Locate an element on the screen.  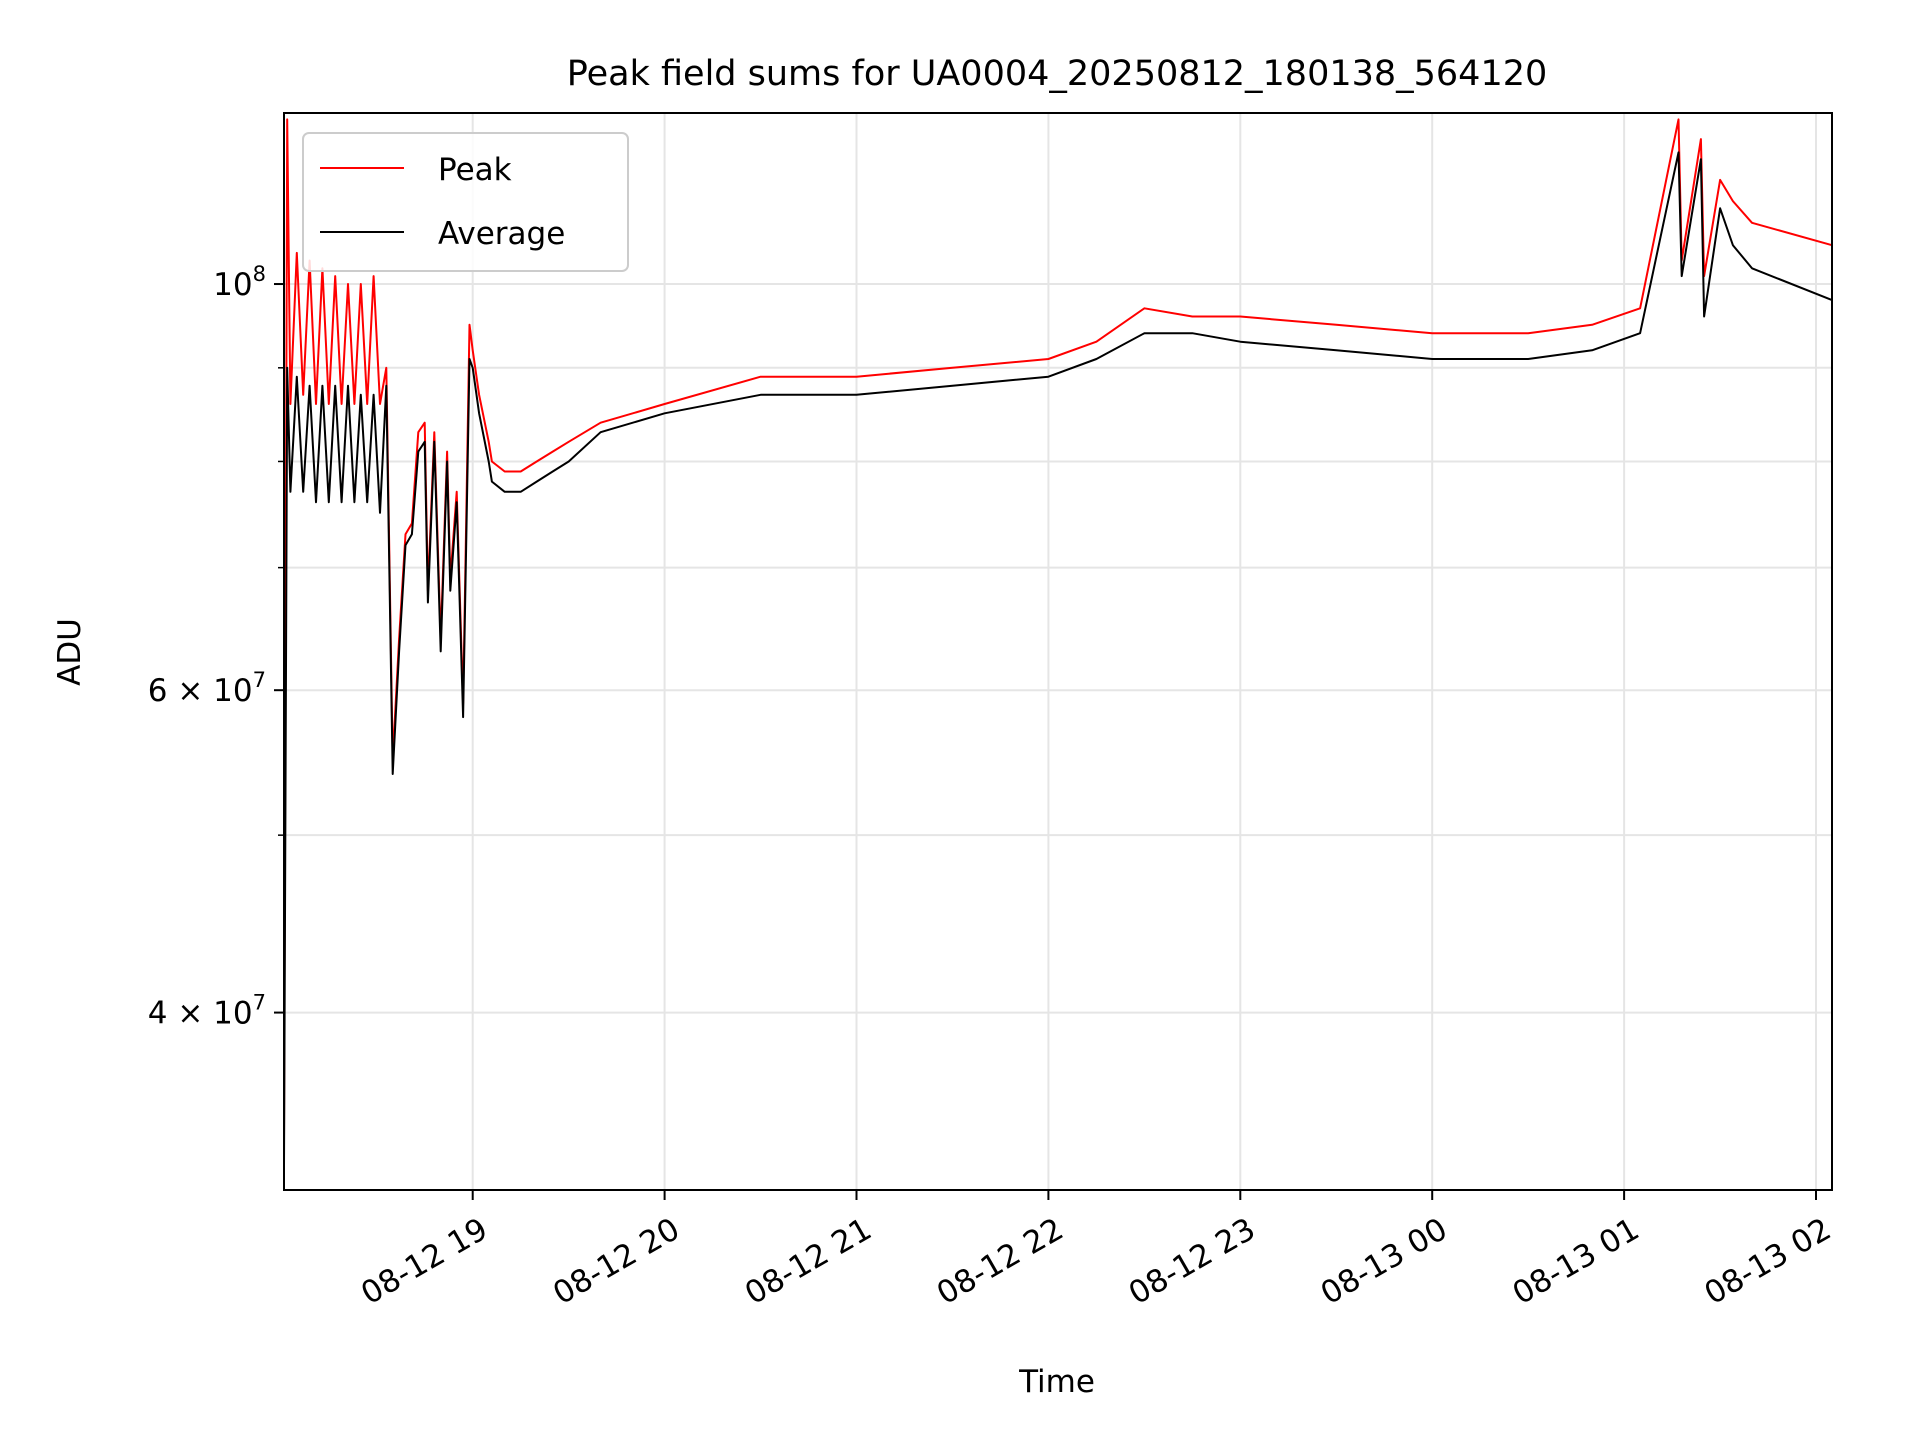
legend: Peak Average is located at coordinates (465, 202).